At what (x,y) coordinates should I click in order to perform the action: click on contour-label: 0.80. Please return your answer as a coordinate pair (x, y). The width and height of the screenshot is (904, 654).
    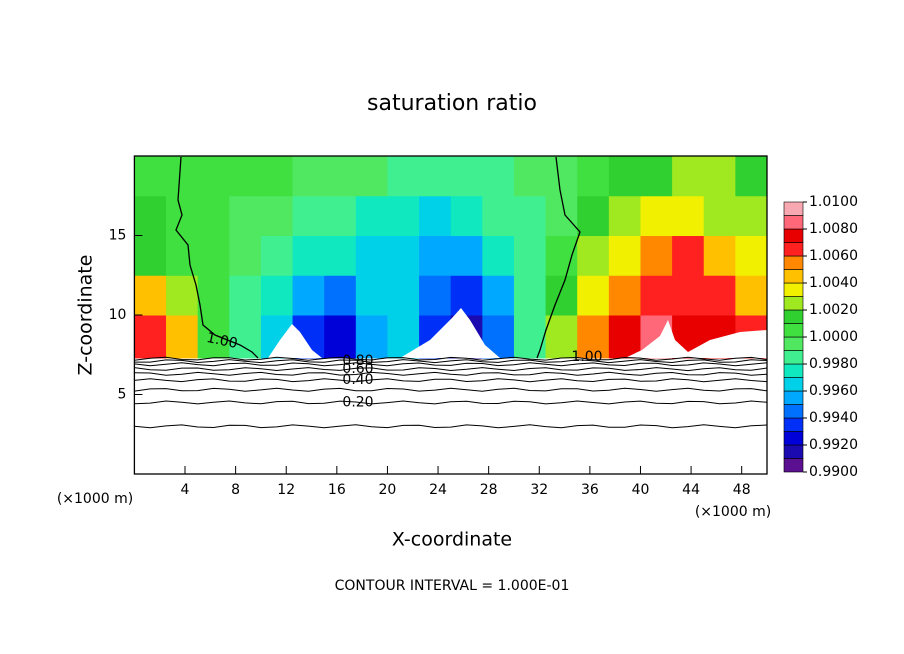
    Looking at the image, I should click on (357, 361).